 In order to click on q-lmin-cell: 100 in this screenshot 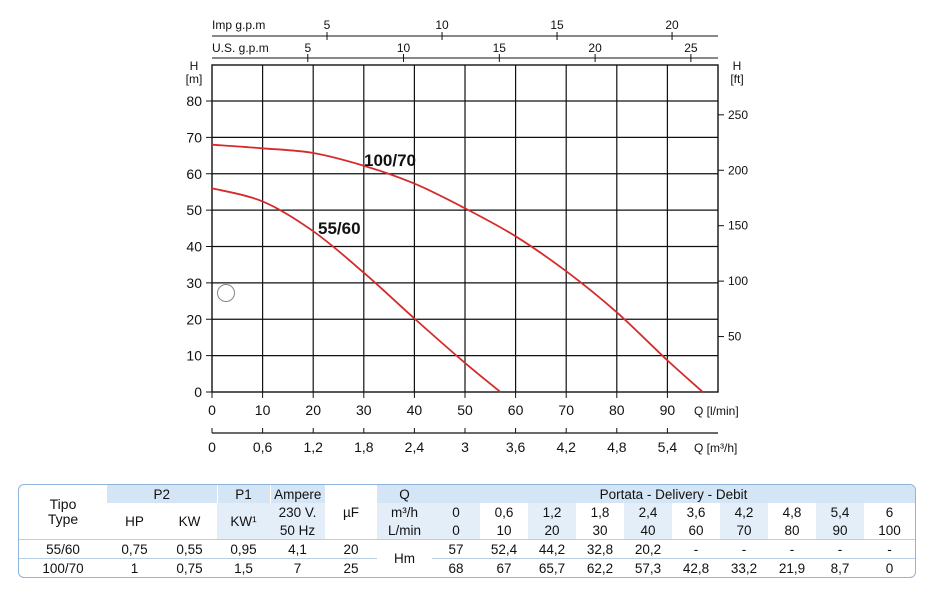, I will do `click(889, 530)`.